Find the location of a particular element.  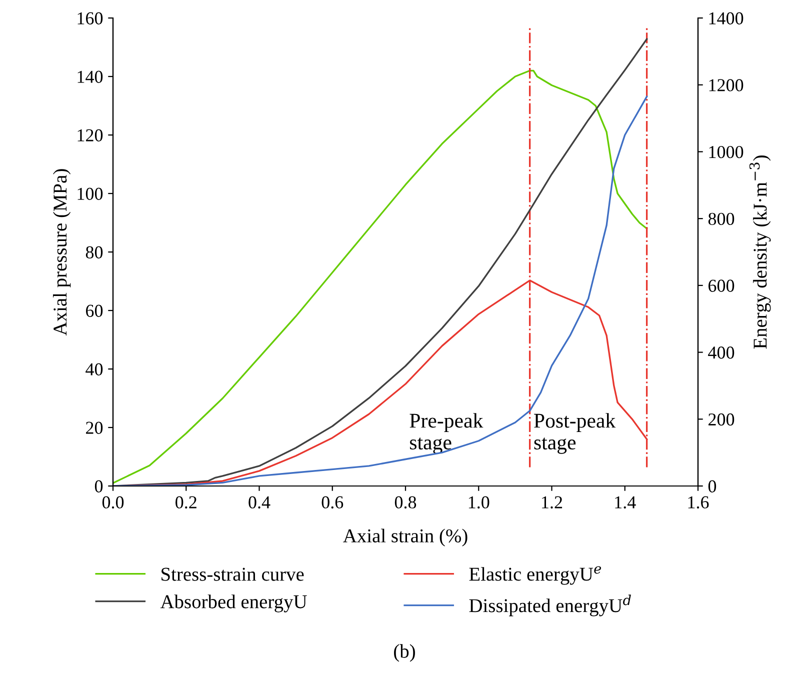

y-tick-label: 0 is located at coordinates (98, 486).